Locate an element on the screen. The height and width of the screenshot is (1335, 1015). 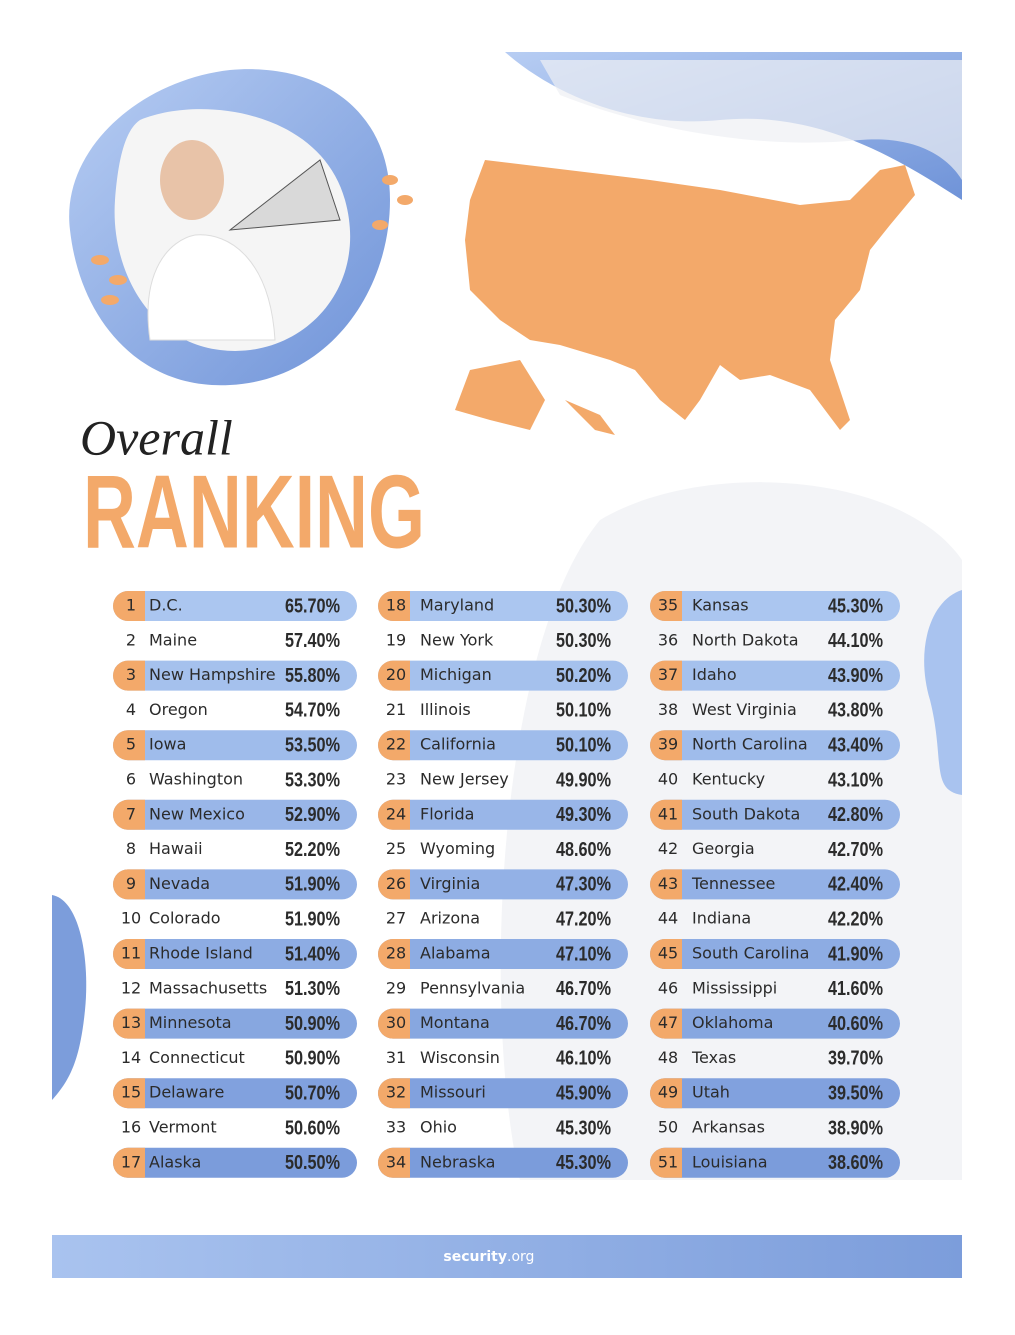
score: 43.10% is located at coordinates (855, 780).